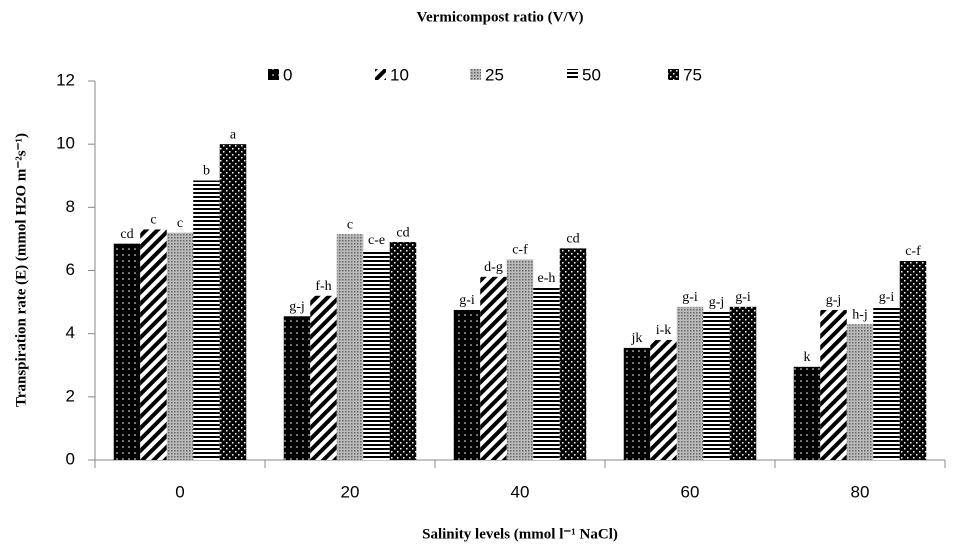  I want to click on legend-title: Vermicompost ratio (V/V), so click(500, 17).